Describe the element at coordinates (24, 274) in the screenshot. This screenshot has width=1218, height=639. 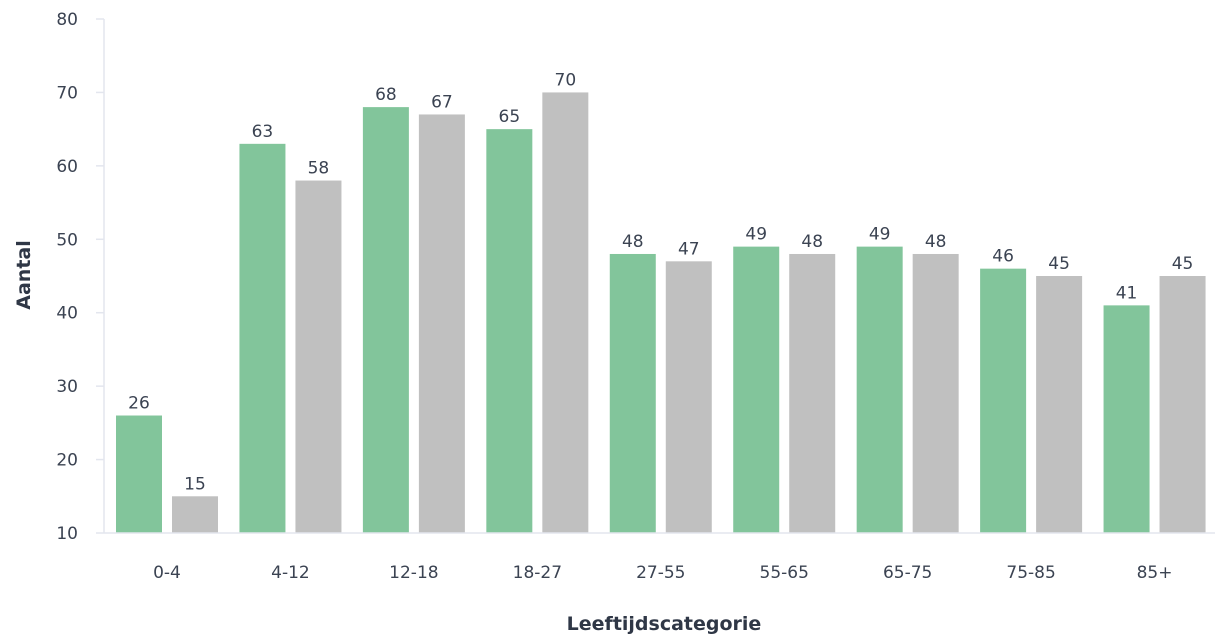
I see `y-axis-title: Aantal` at that location.